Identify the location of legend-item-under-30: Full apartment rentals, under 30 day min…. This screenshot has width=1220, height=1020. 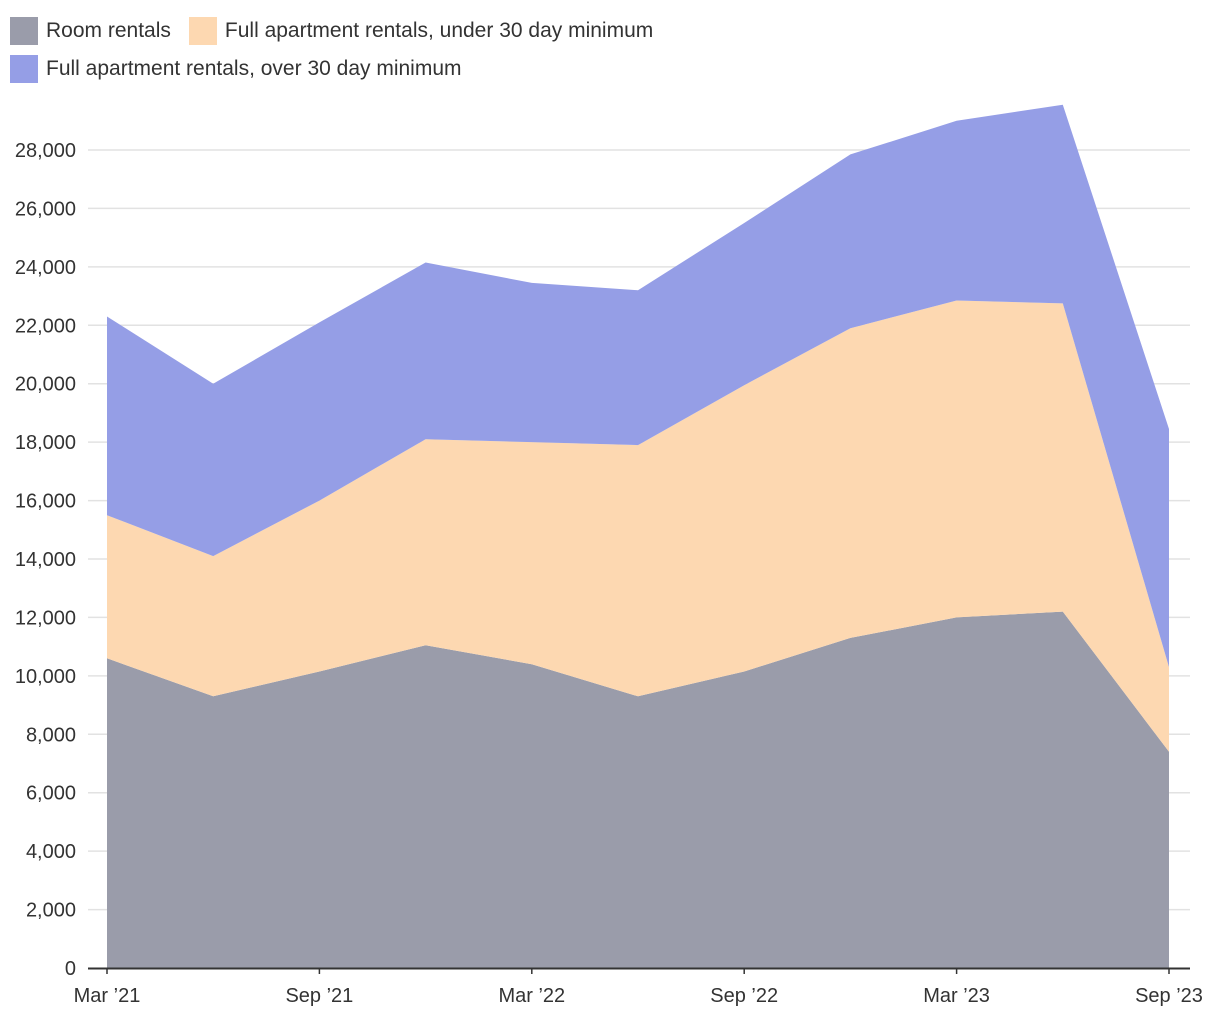
(421, 31).